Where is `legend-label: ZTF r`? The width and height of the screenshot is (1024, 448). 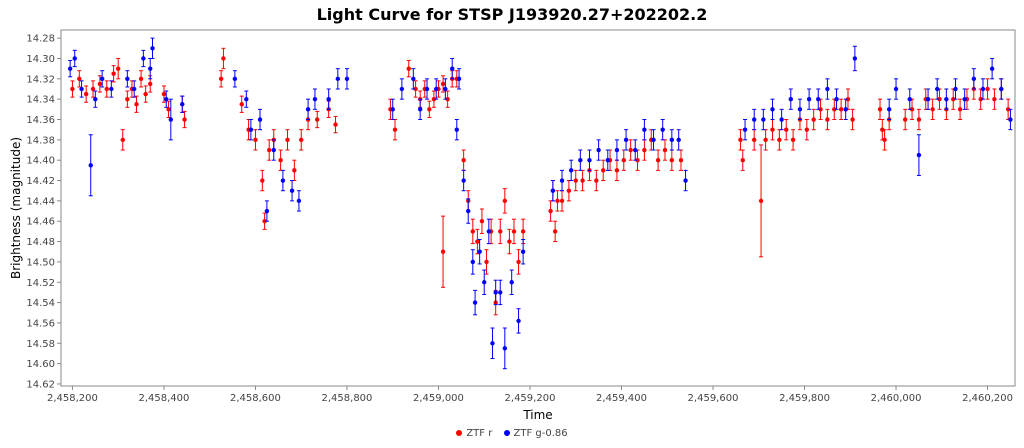 legend-label: ZTF r is located at coordinates (479, 433).